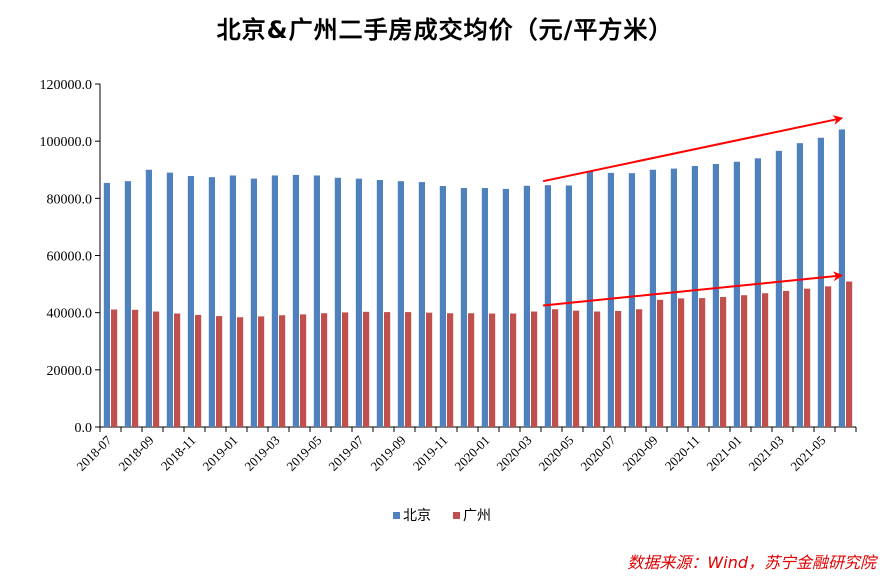 The height and width of the screenshot is (581, 890). What do you see at coordinates (396, 515) in the screenshot?
I see `legend-swatch-beijing` at bounding box center [396, 515].